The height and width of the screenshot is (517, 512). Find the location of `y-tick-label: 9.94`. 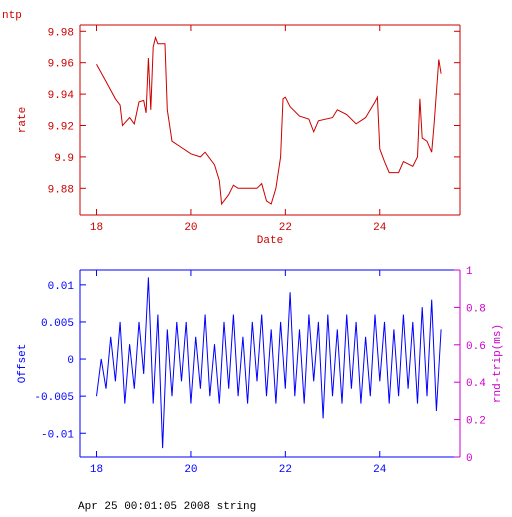

y-tick-label: 9.94 is located at coordinates (61, 96).